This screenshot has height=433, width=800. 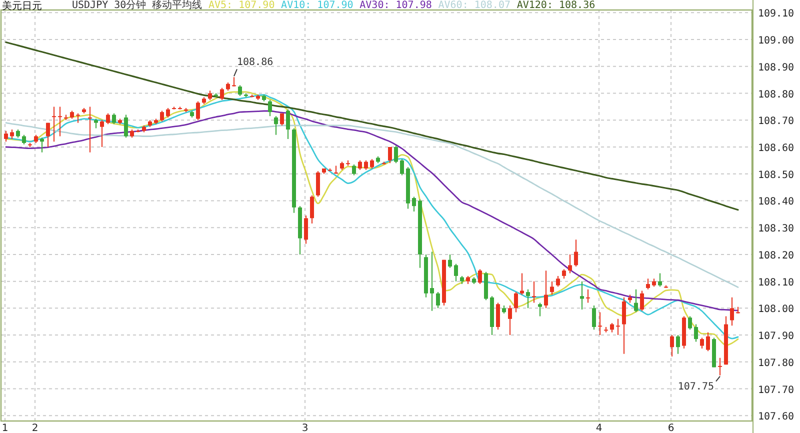 What do you see at coordinates (776, 256) in the screenshot?
I see `y-tick-label: 108.20` at bounding box center [776, 256].